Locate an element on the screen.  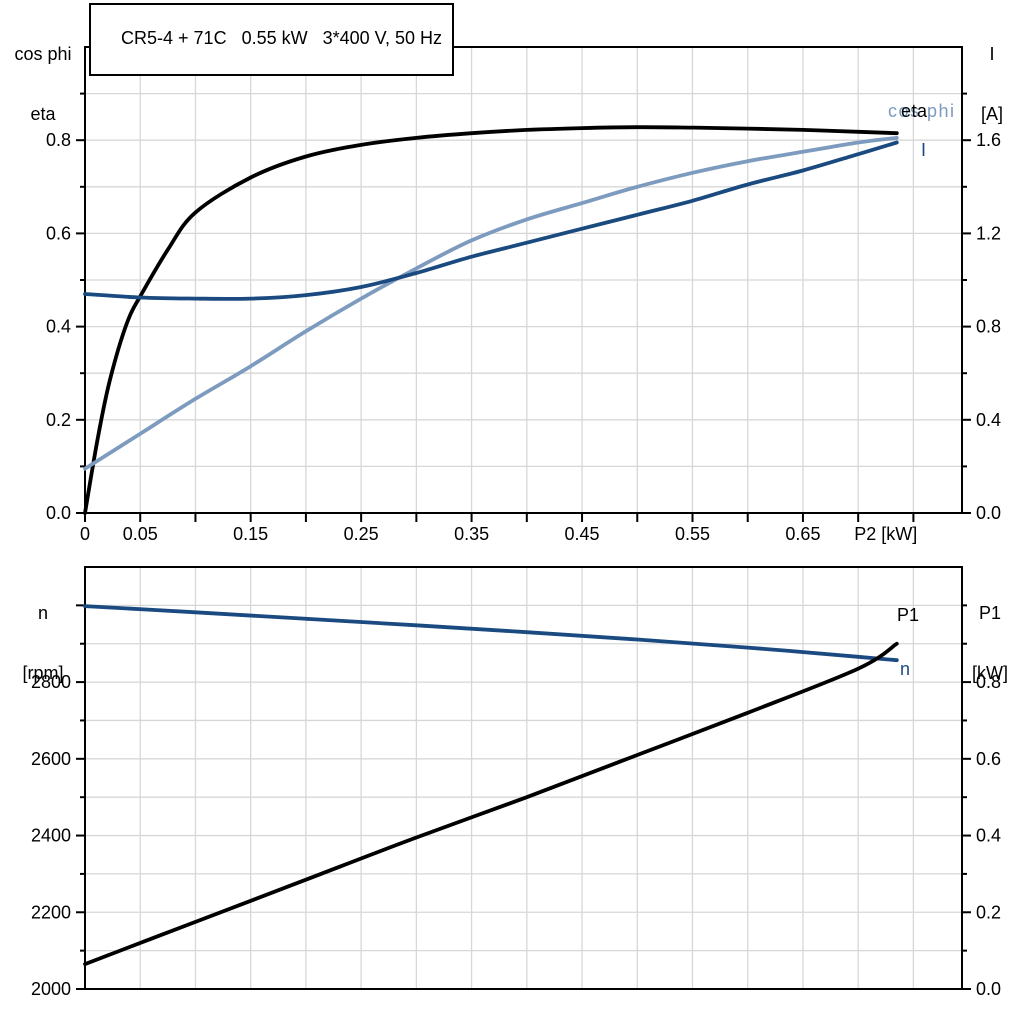
chart-title-box: CR5-4 + 71C 0.55 kW 3*400 V, 50 Hz is located at coordinates (272, 39).